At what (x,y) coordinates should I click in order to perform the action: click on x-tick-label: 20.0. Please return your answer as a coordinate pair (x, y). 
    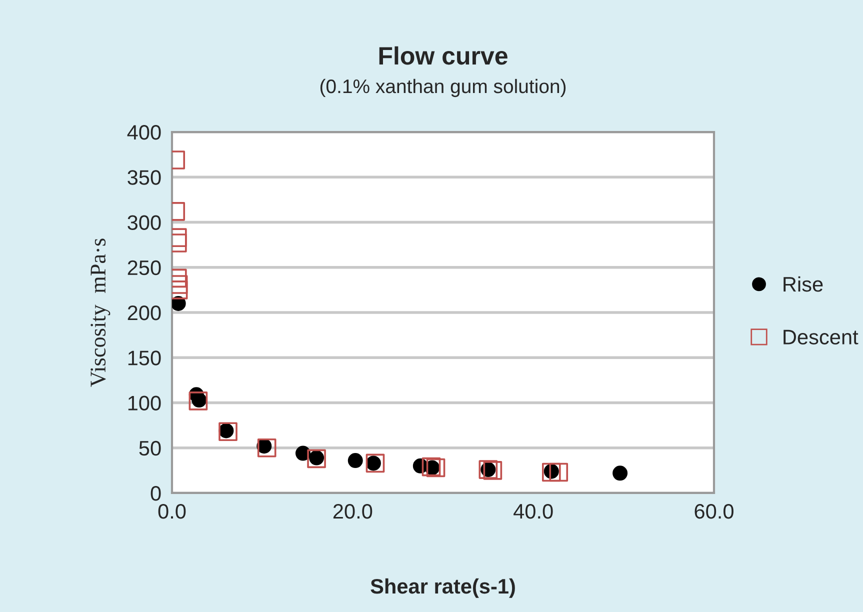
    Looking at the image, I should click on (352, 511).